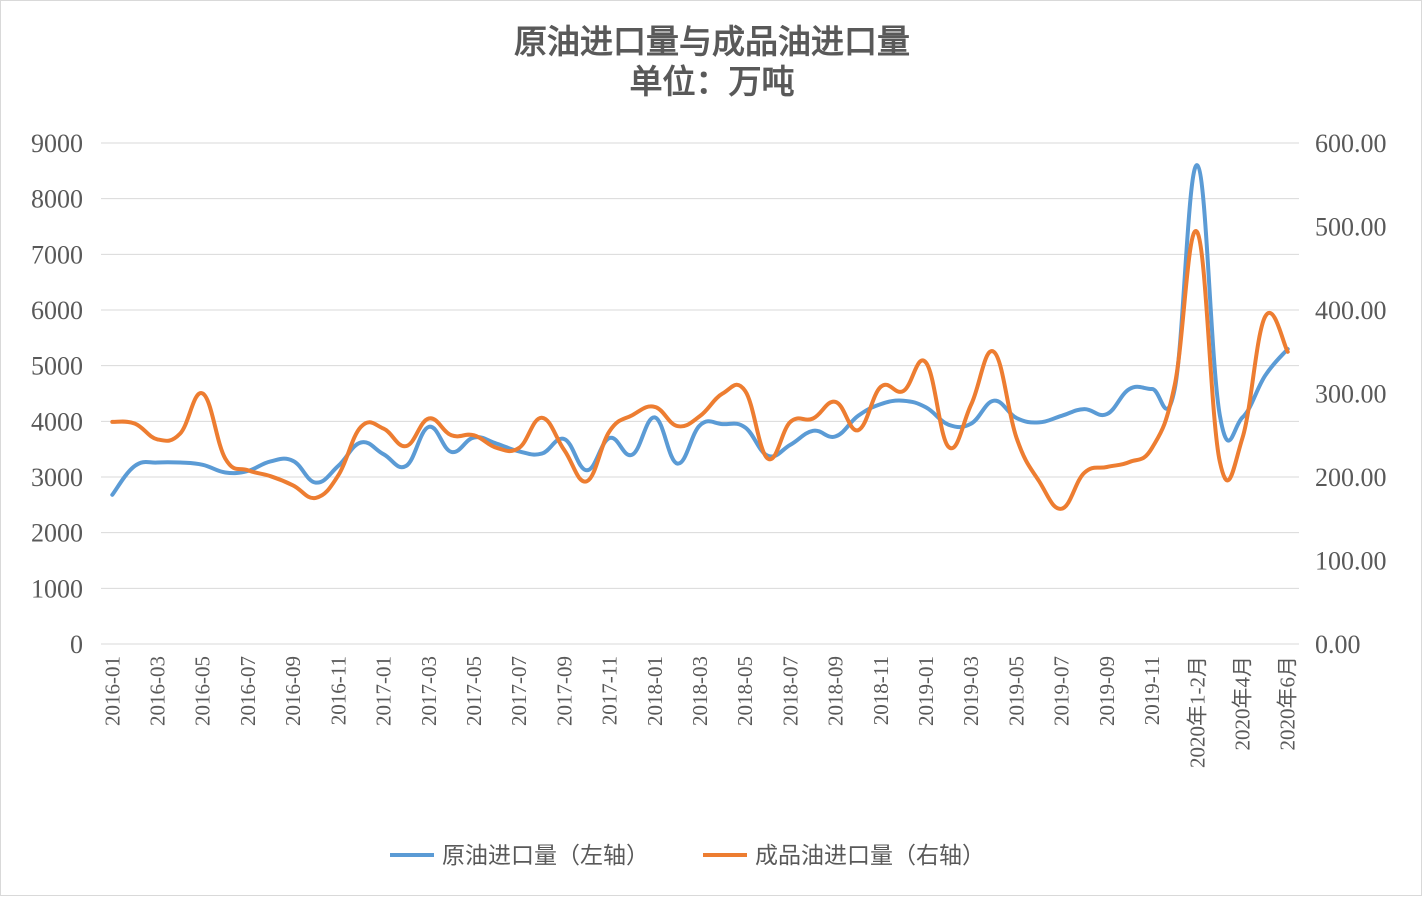  Describe the element at coordinates (112, 691) in the screenshot. I see `x-tick-label: 2016-01` at that location.